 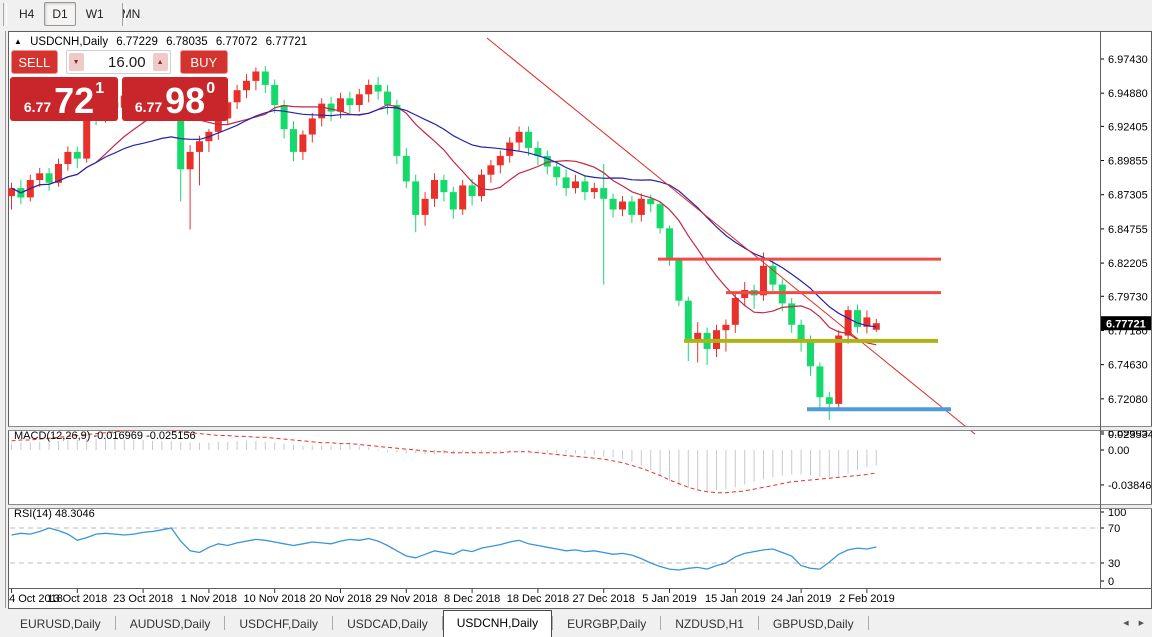 What do you see at coordinates (406, 599) in the screenshot?
I see `svg-text: 29 Nov 2018` at bounding box center [406, 599].